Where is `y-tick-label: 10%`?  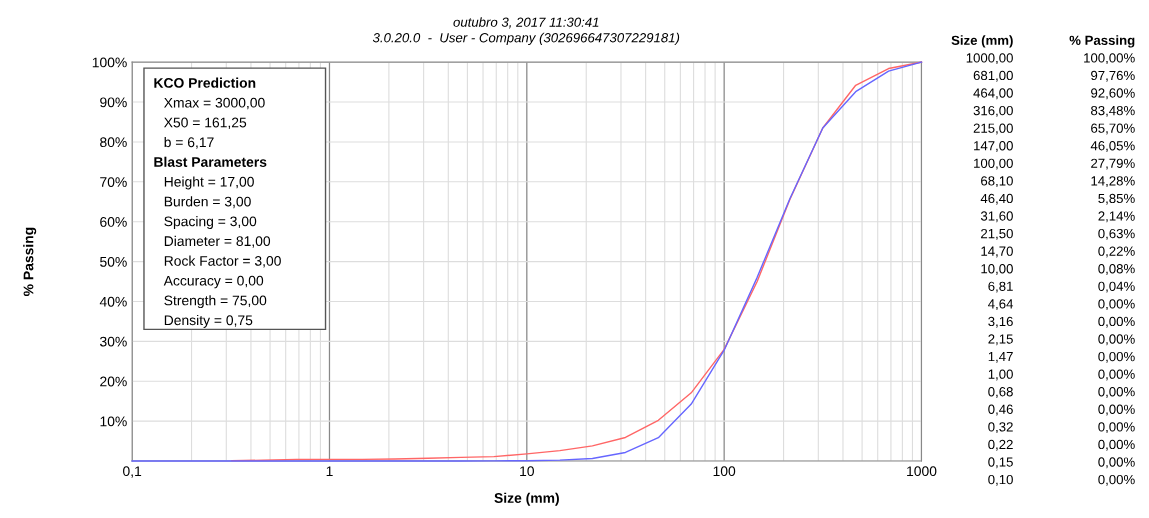 y-tick-label: 10% is located at coordinates (113, 421).